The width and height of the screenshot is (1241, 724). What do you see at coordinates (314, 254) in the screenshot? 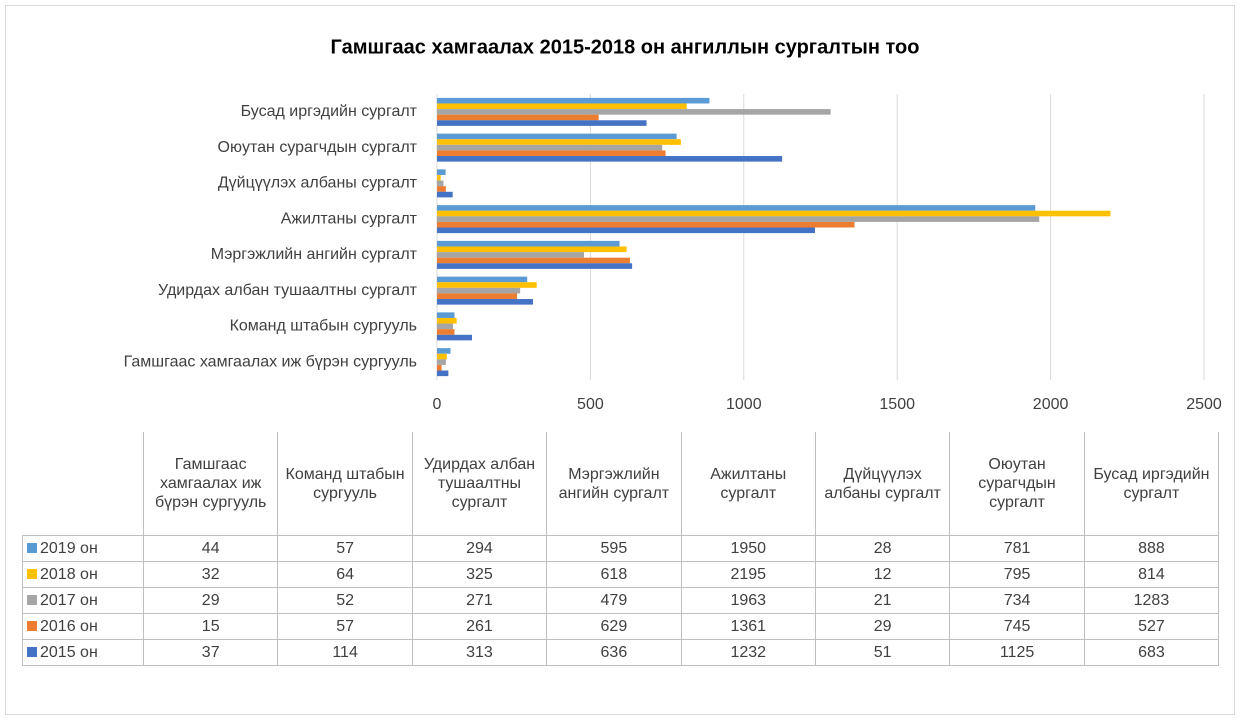
I see `y-tick-label: Мэргэжлийн ангийн сургалт` at bounding box center [314, 254].